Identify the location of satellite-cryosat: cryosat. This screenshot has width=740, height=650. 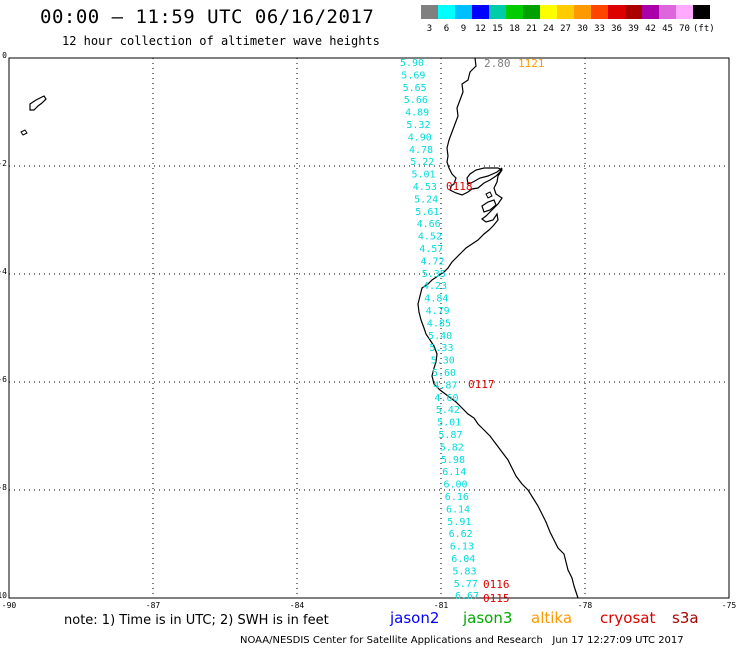
(628, 618).